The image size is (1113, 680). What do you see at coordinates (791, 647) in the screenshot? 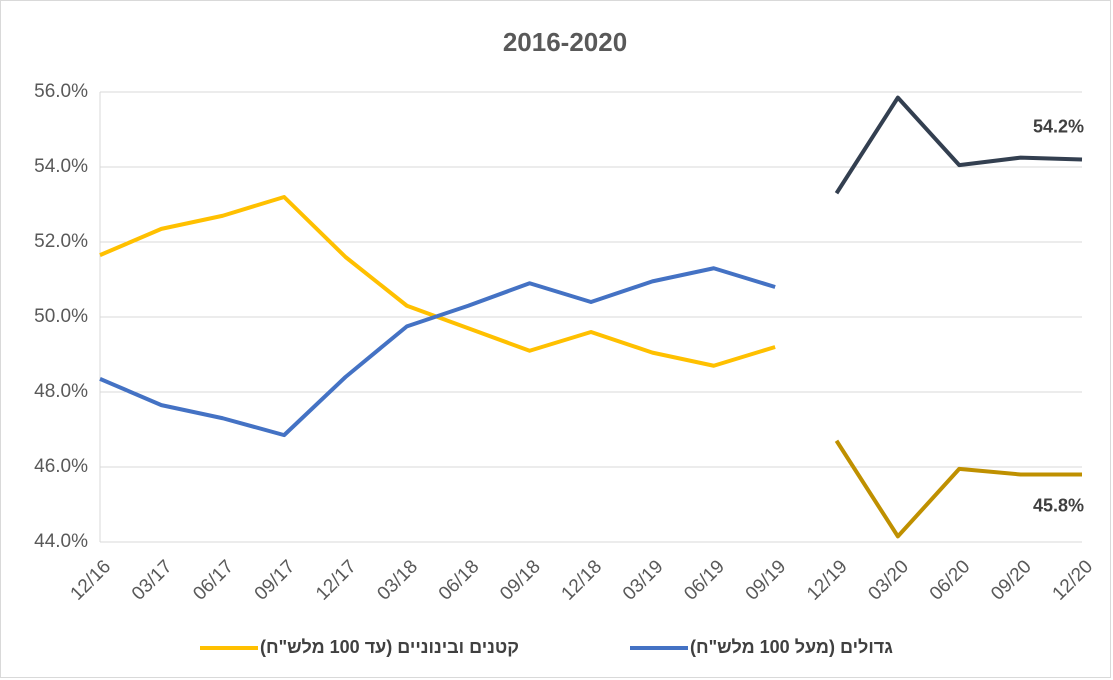
I see `legend-label: גדולים (מעל 100 מלש"ח)` at bounding box center [791, 647].